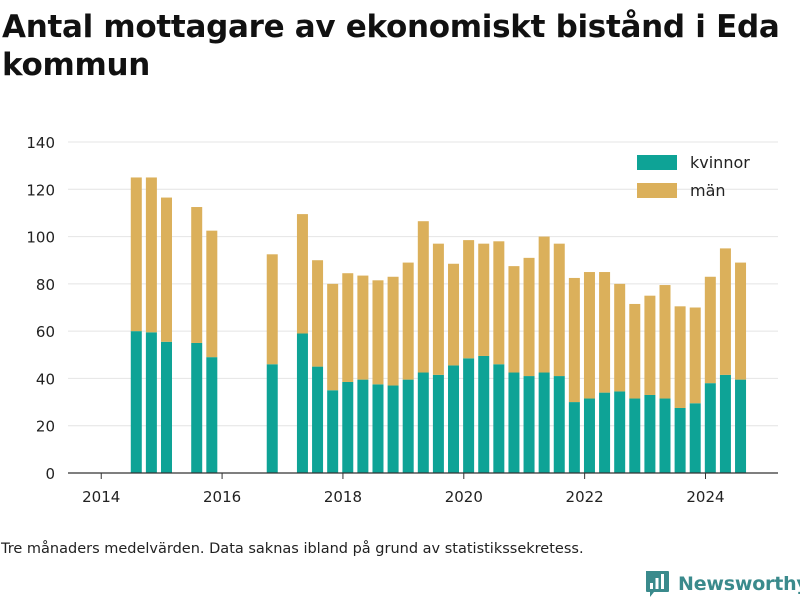 This screenshot has width=800, height=600. I want to click on y-tick-label: 0, so click(50, 474).